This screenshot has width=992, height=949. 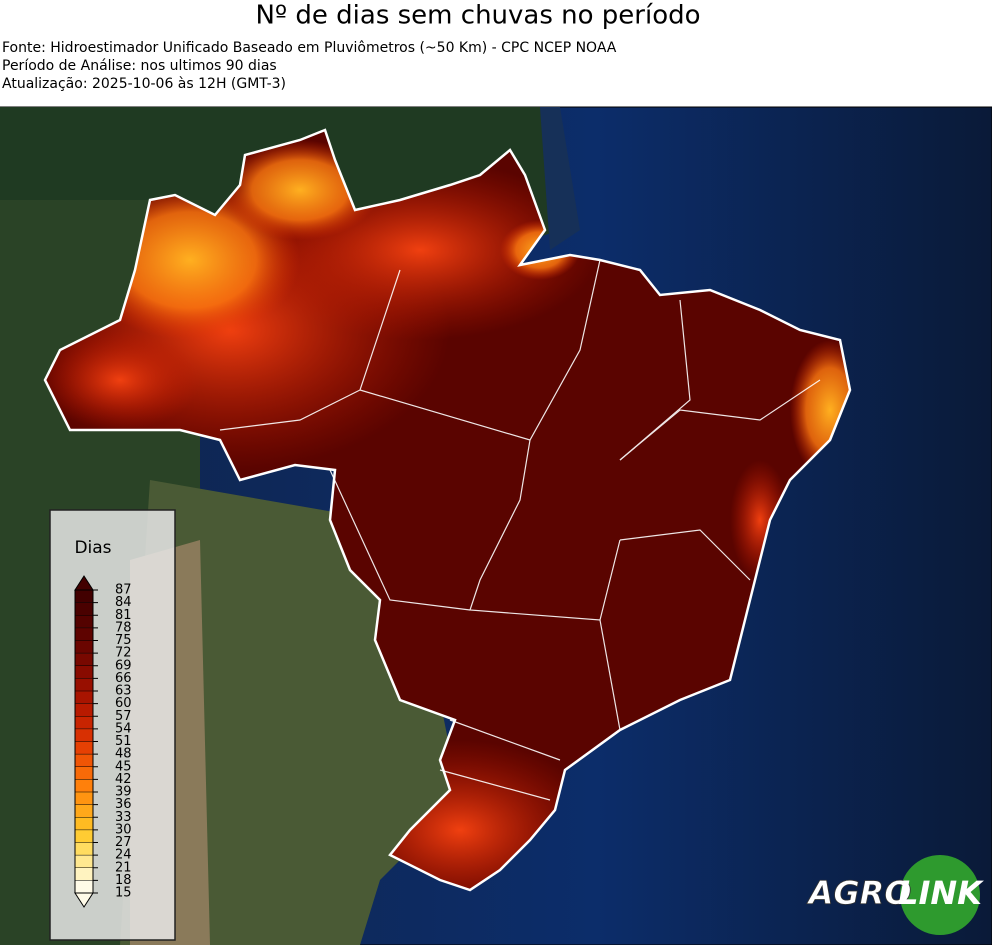 What do you see at coordinates (859, 893) in the screenshot?
I see `logo-left: AGRO` at bounding box center [859, 893].